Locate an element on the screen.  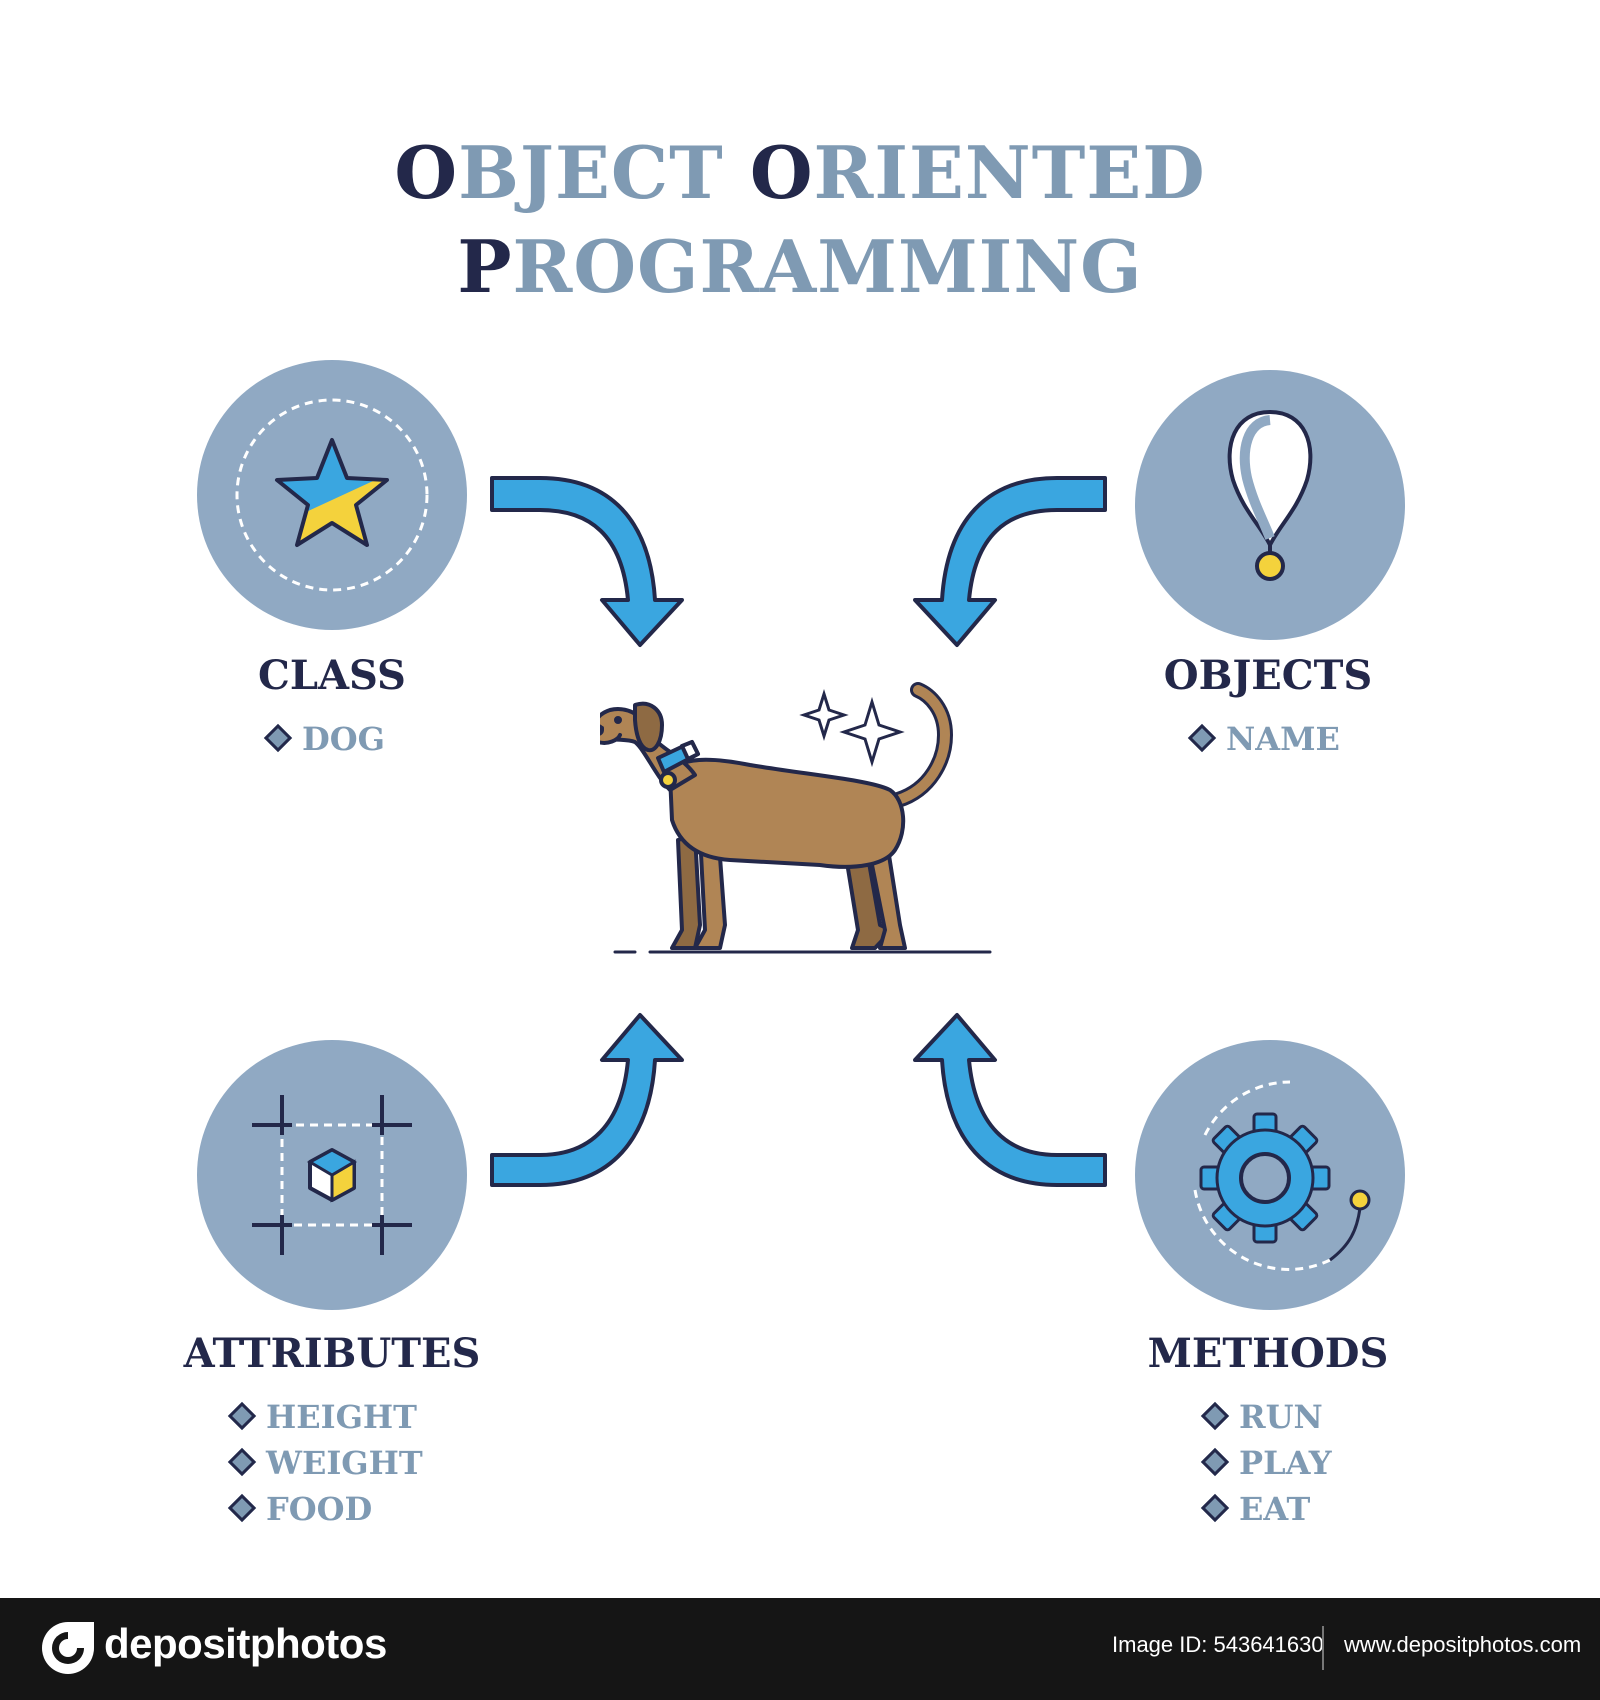
methods-items: RUN PLAY EAT is located at coordinates (1266, 1463).